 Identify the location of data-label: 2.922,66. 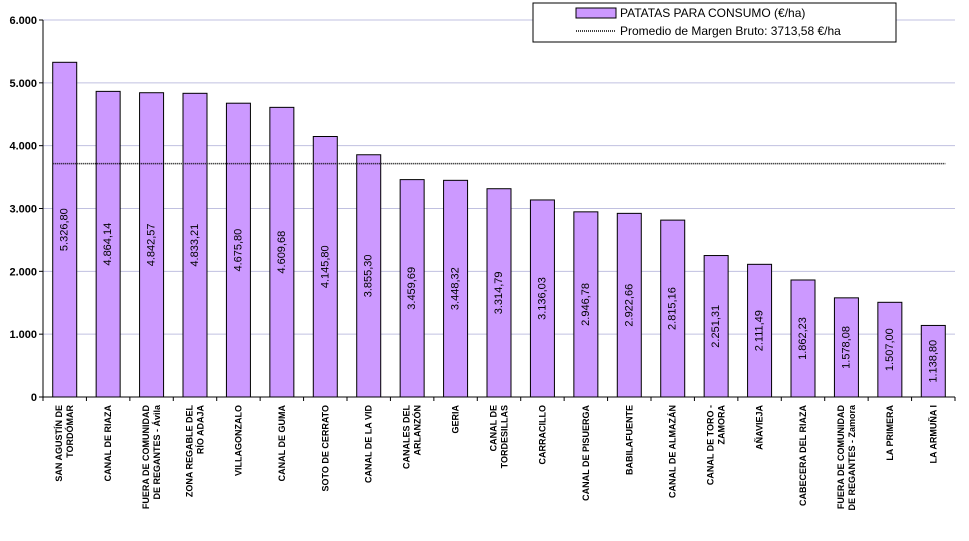
(629, 305).